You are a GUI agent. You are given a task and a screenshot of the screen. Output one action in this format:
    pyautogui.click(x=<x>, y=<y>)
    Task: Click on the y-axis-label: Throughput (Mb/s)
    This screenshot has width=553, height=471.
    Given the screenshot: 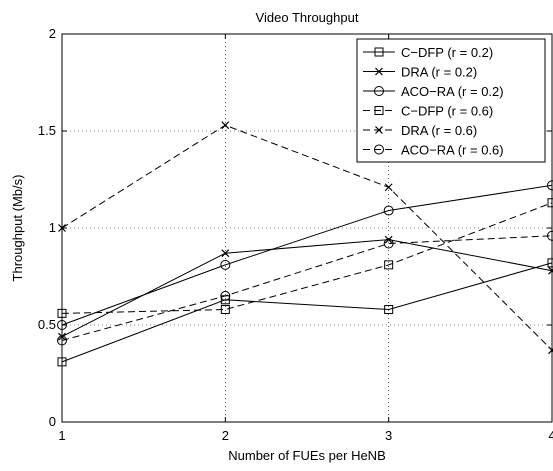 What is the action you would take?
    pyautogui.click(x=17, y=228)
    